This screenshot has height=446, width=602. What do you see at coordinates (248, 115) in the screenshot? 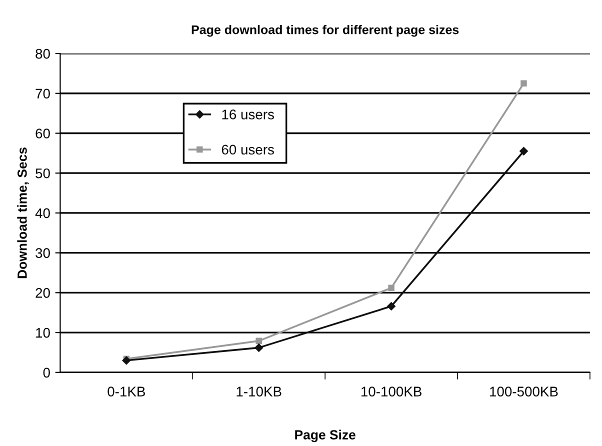
I see `legend-label: 16 users` at bounding box center [248, 115].